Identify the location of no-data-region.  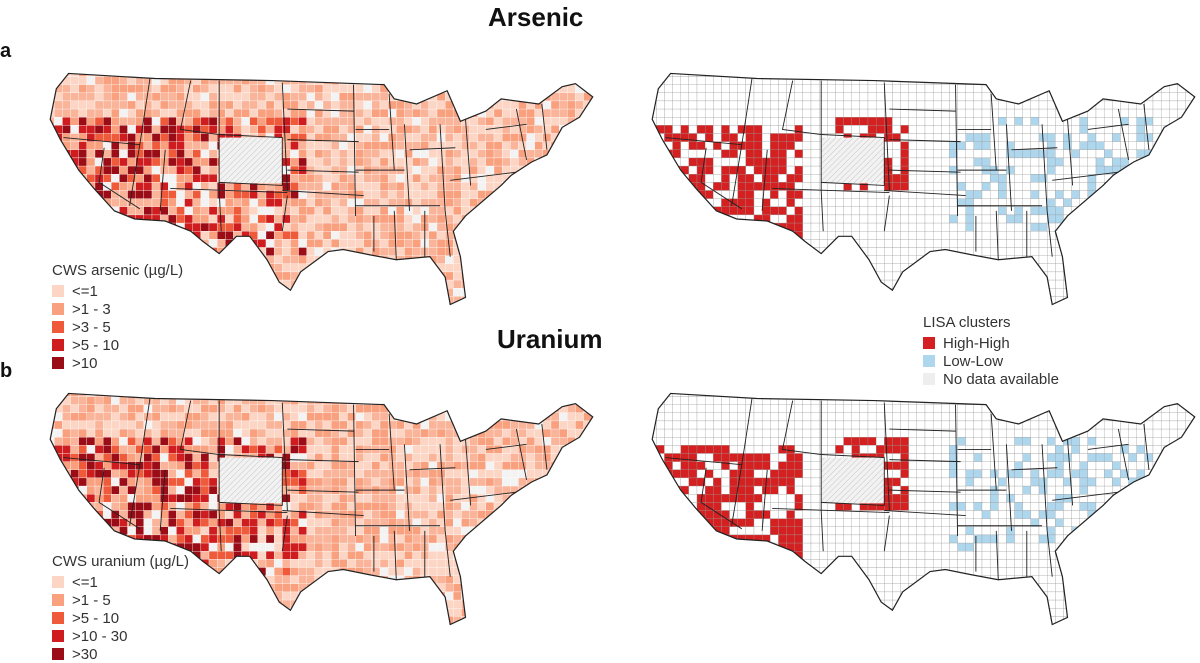
(250, 161).